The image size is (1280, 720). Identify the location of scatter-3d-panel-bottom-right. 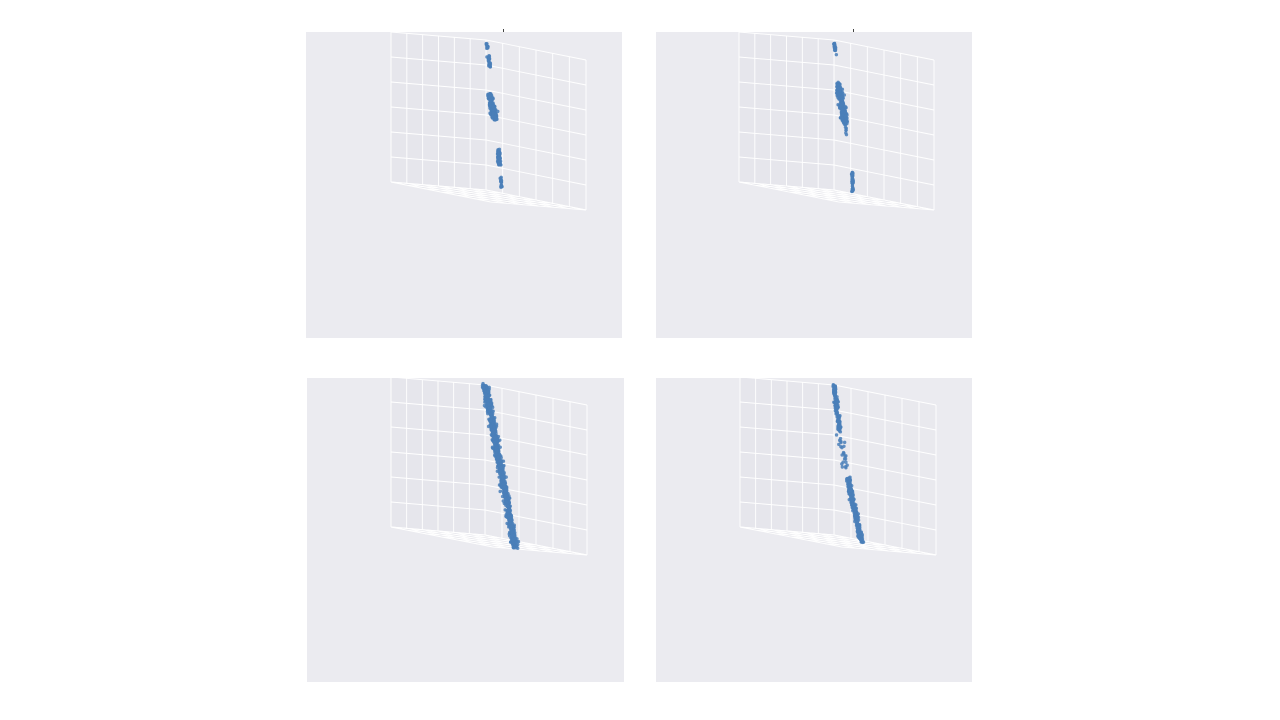
(814, 530).